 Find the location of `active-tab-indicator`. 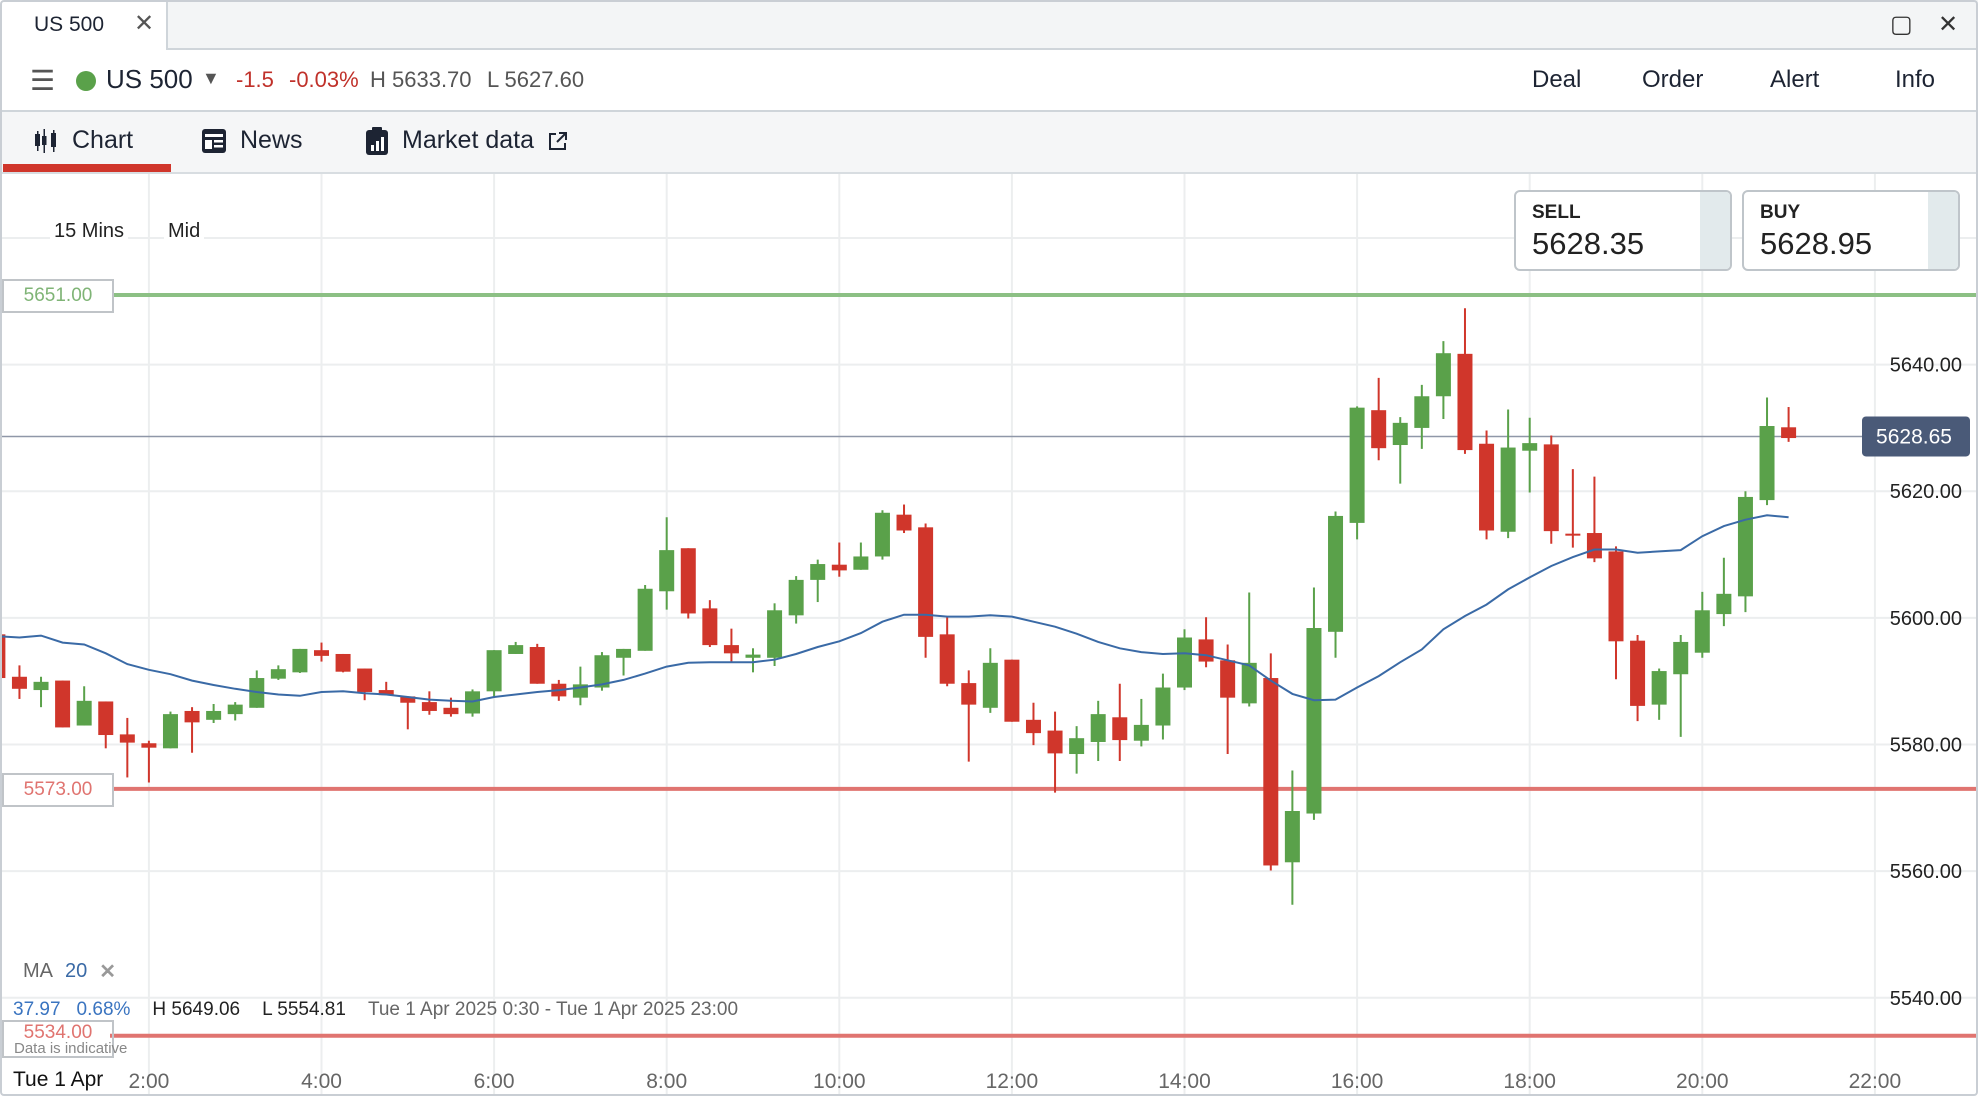

active-tab-indicator is located at coordinates (87, 168).